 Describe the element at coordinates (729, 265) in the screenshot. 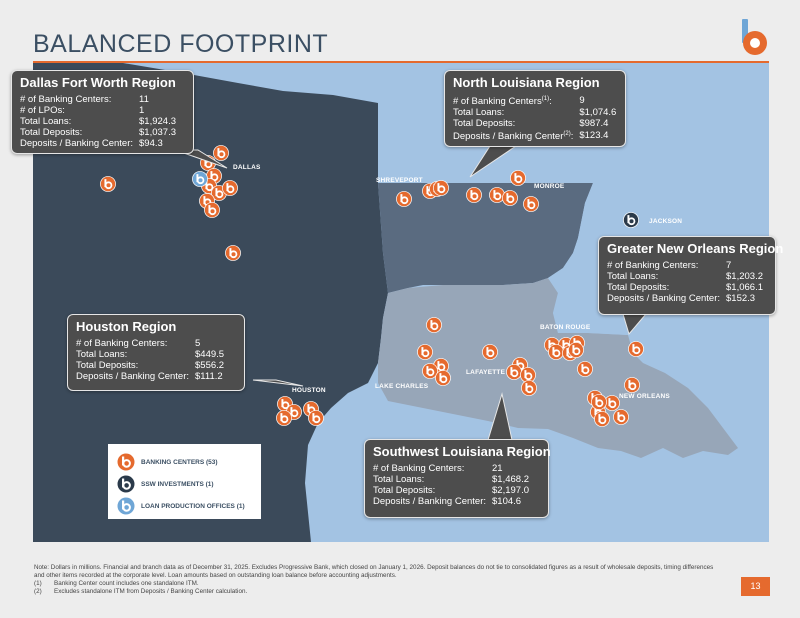

I see `stat-value: 7` at that location.